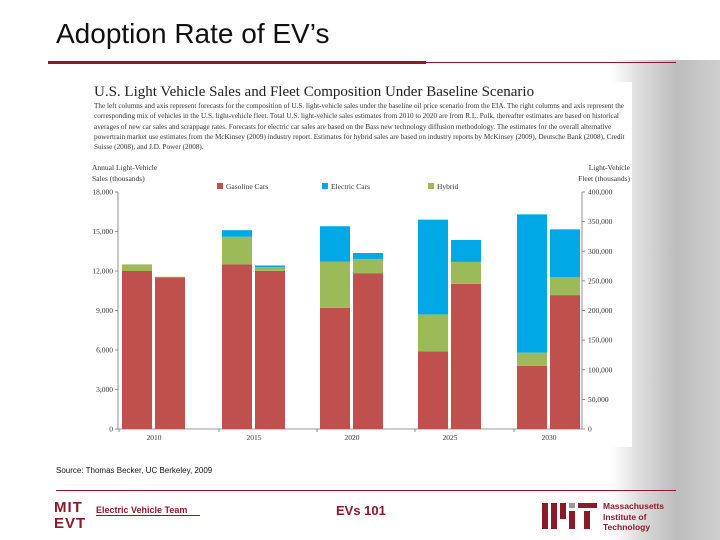 The image size is (720, 540). What do you see at coordinates (193, 33) in the screenshot?
I see `slide-title: Adoption Rate of EV’s` at bounding box center [193, 33].